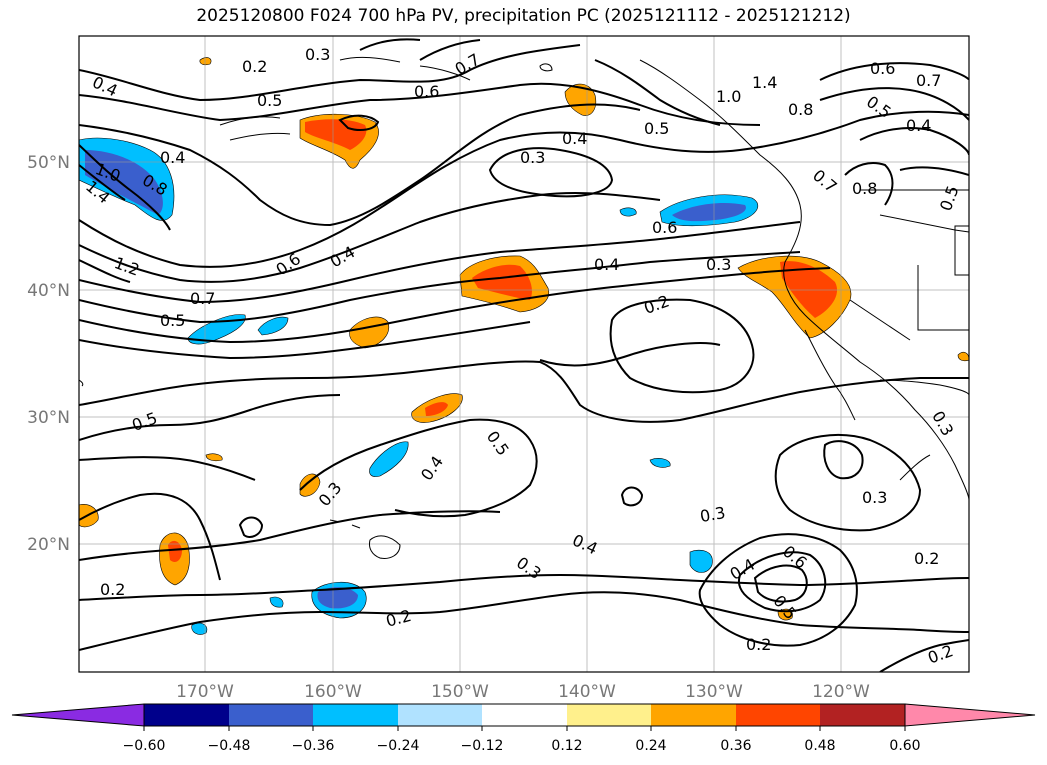  Describe the element at coordinates (436, 409) in the screenshot. I see `precip-pos-30n-core` at that location.